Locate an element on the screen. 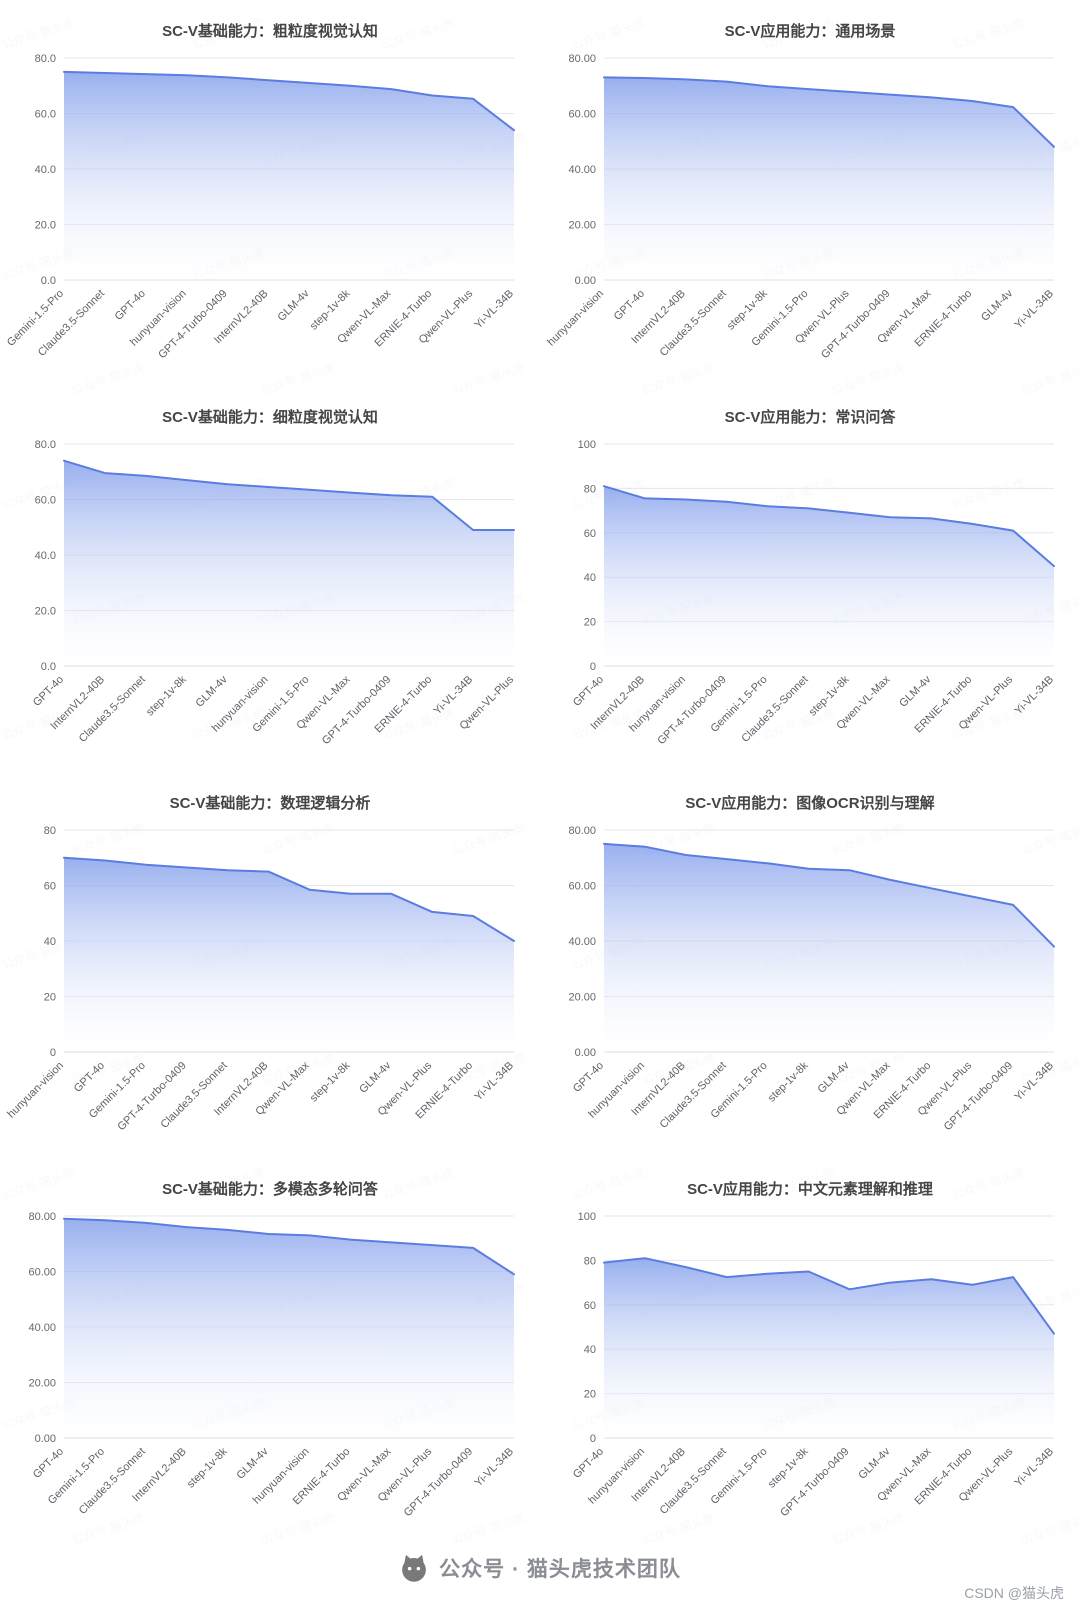  chart-title: SC-V应用能力：中文元素理解和推理 is located at coordinates (810, 1189).